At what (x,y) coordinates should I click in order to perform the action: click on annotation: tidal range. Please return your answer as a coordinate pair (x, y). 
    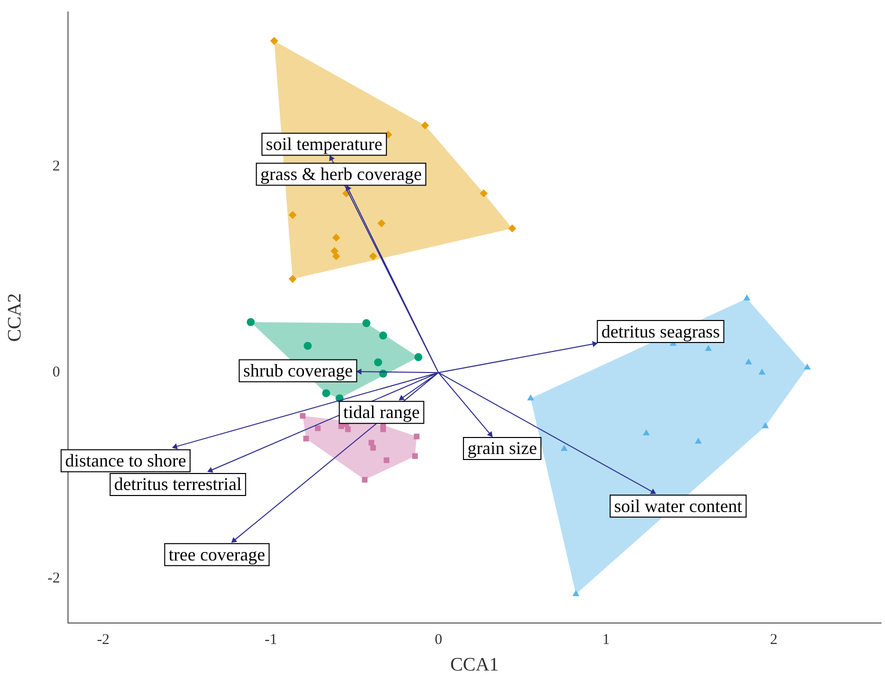
    Looking at the image, I should click on (381, 412).